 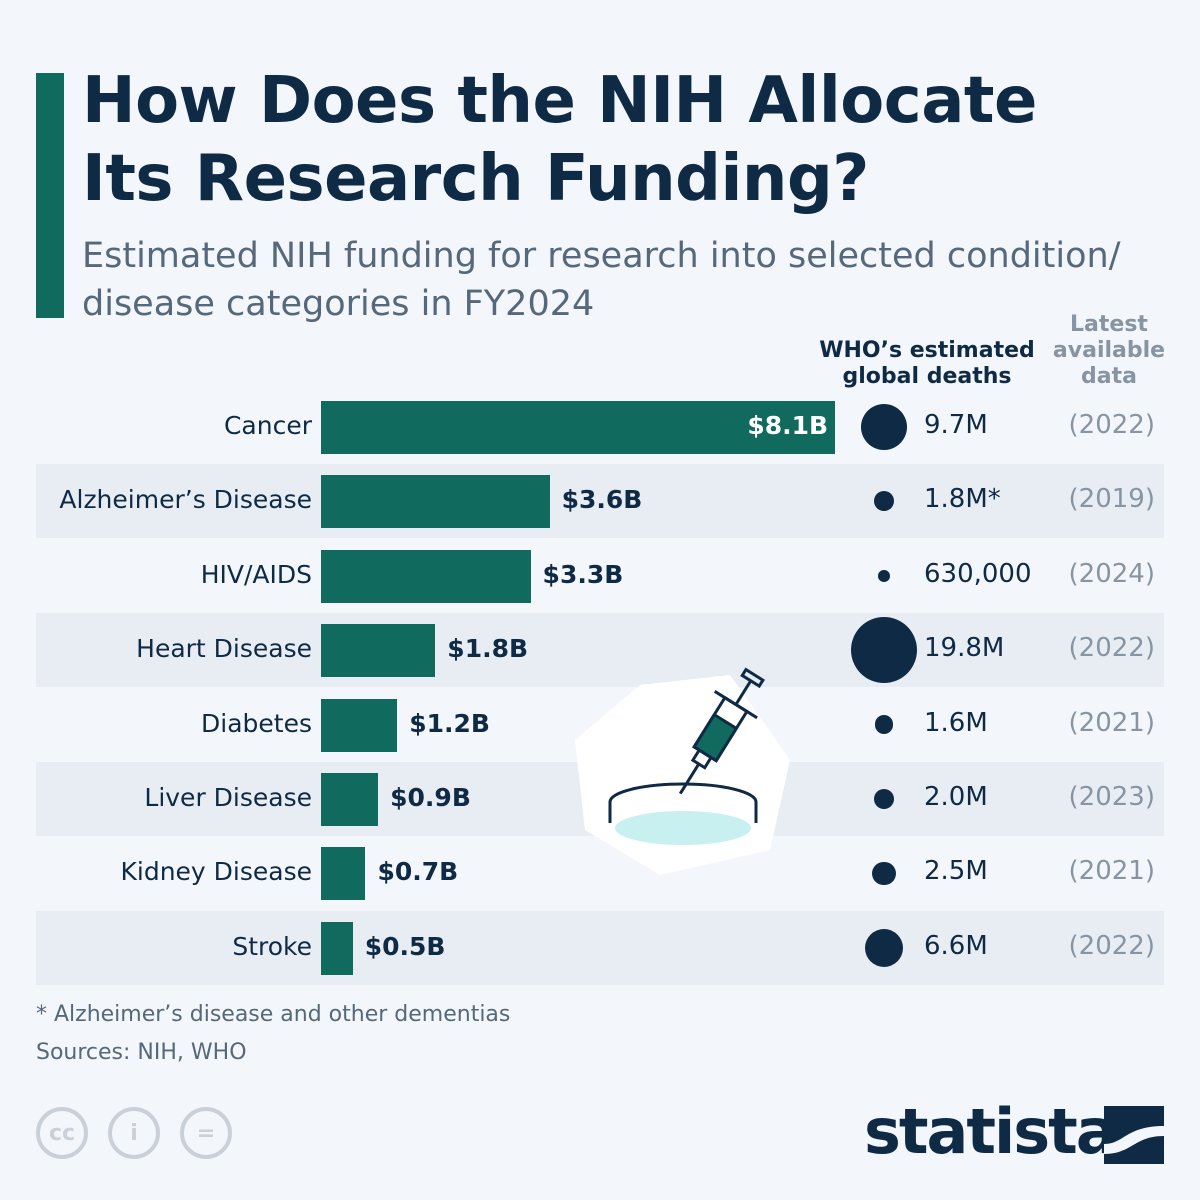 I want to click on category-label: Alzheimer’s Disease, so click(x=185, y=500).